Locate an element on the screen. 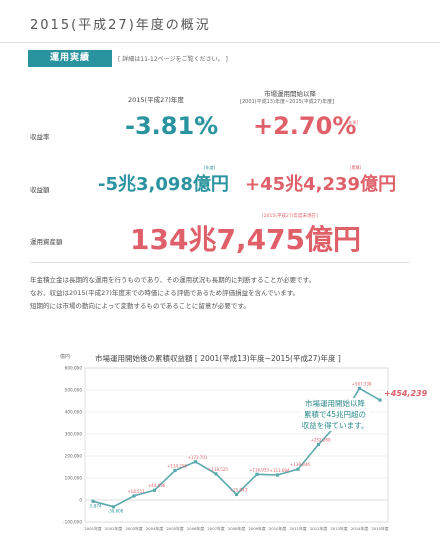 This screenshot has width=440, height=547. y-tick-label: -100,000 is located at coordinates (72, 522).